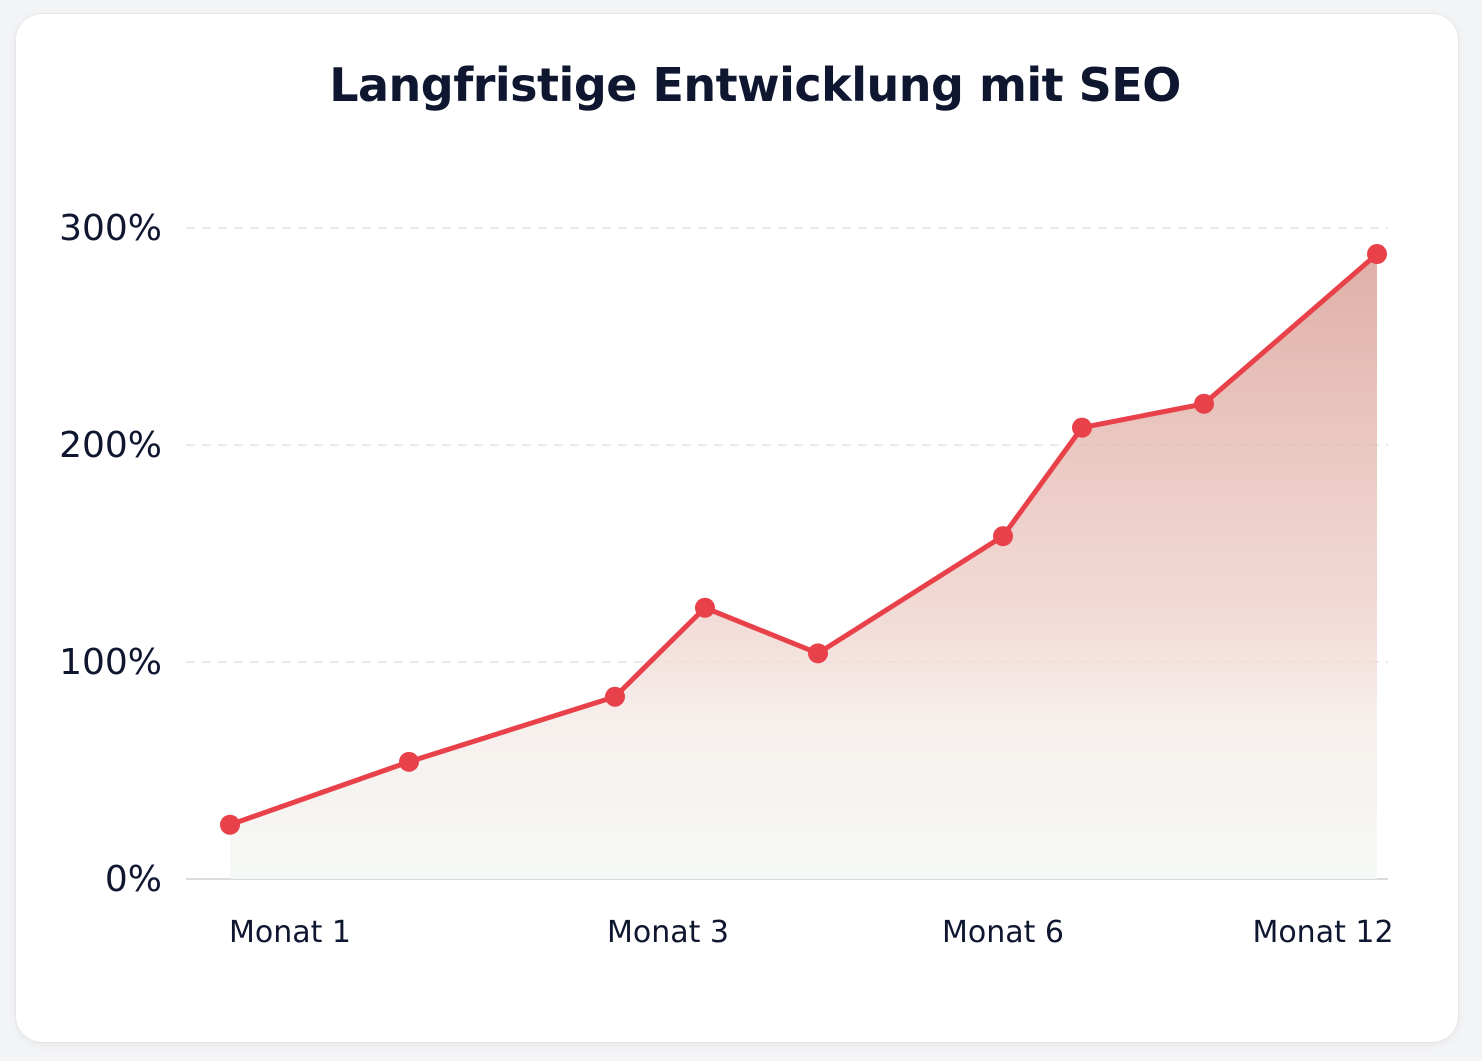  Describe the element at coordinates (290, 932) in the screenshot. I see `x-tick-label: Monat 1` at that location.